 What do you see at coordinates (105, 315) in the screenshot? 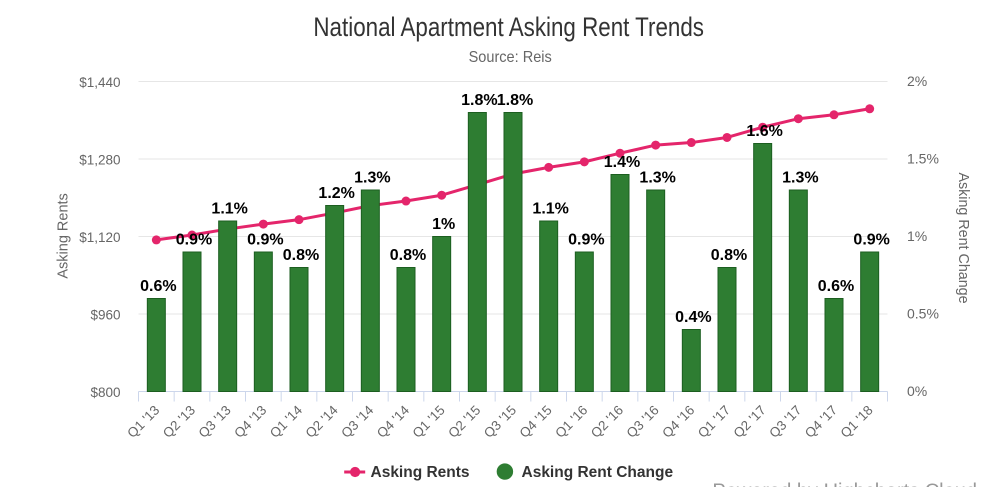
I see `svg-text: $960` at bounding box center [105, 315].